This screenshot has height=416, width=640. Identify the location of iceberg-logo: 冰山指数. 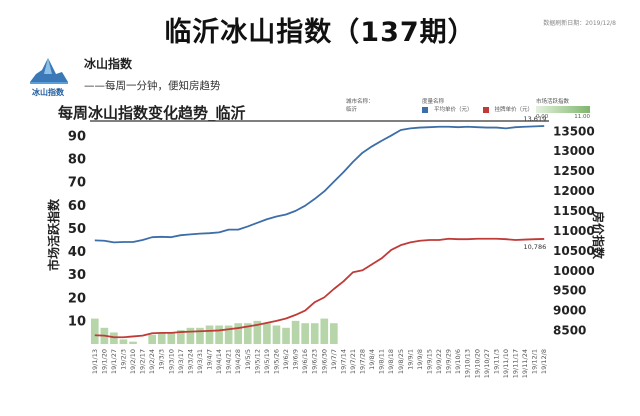
(49, 77).